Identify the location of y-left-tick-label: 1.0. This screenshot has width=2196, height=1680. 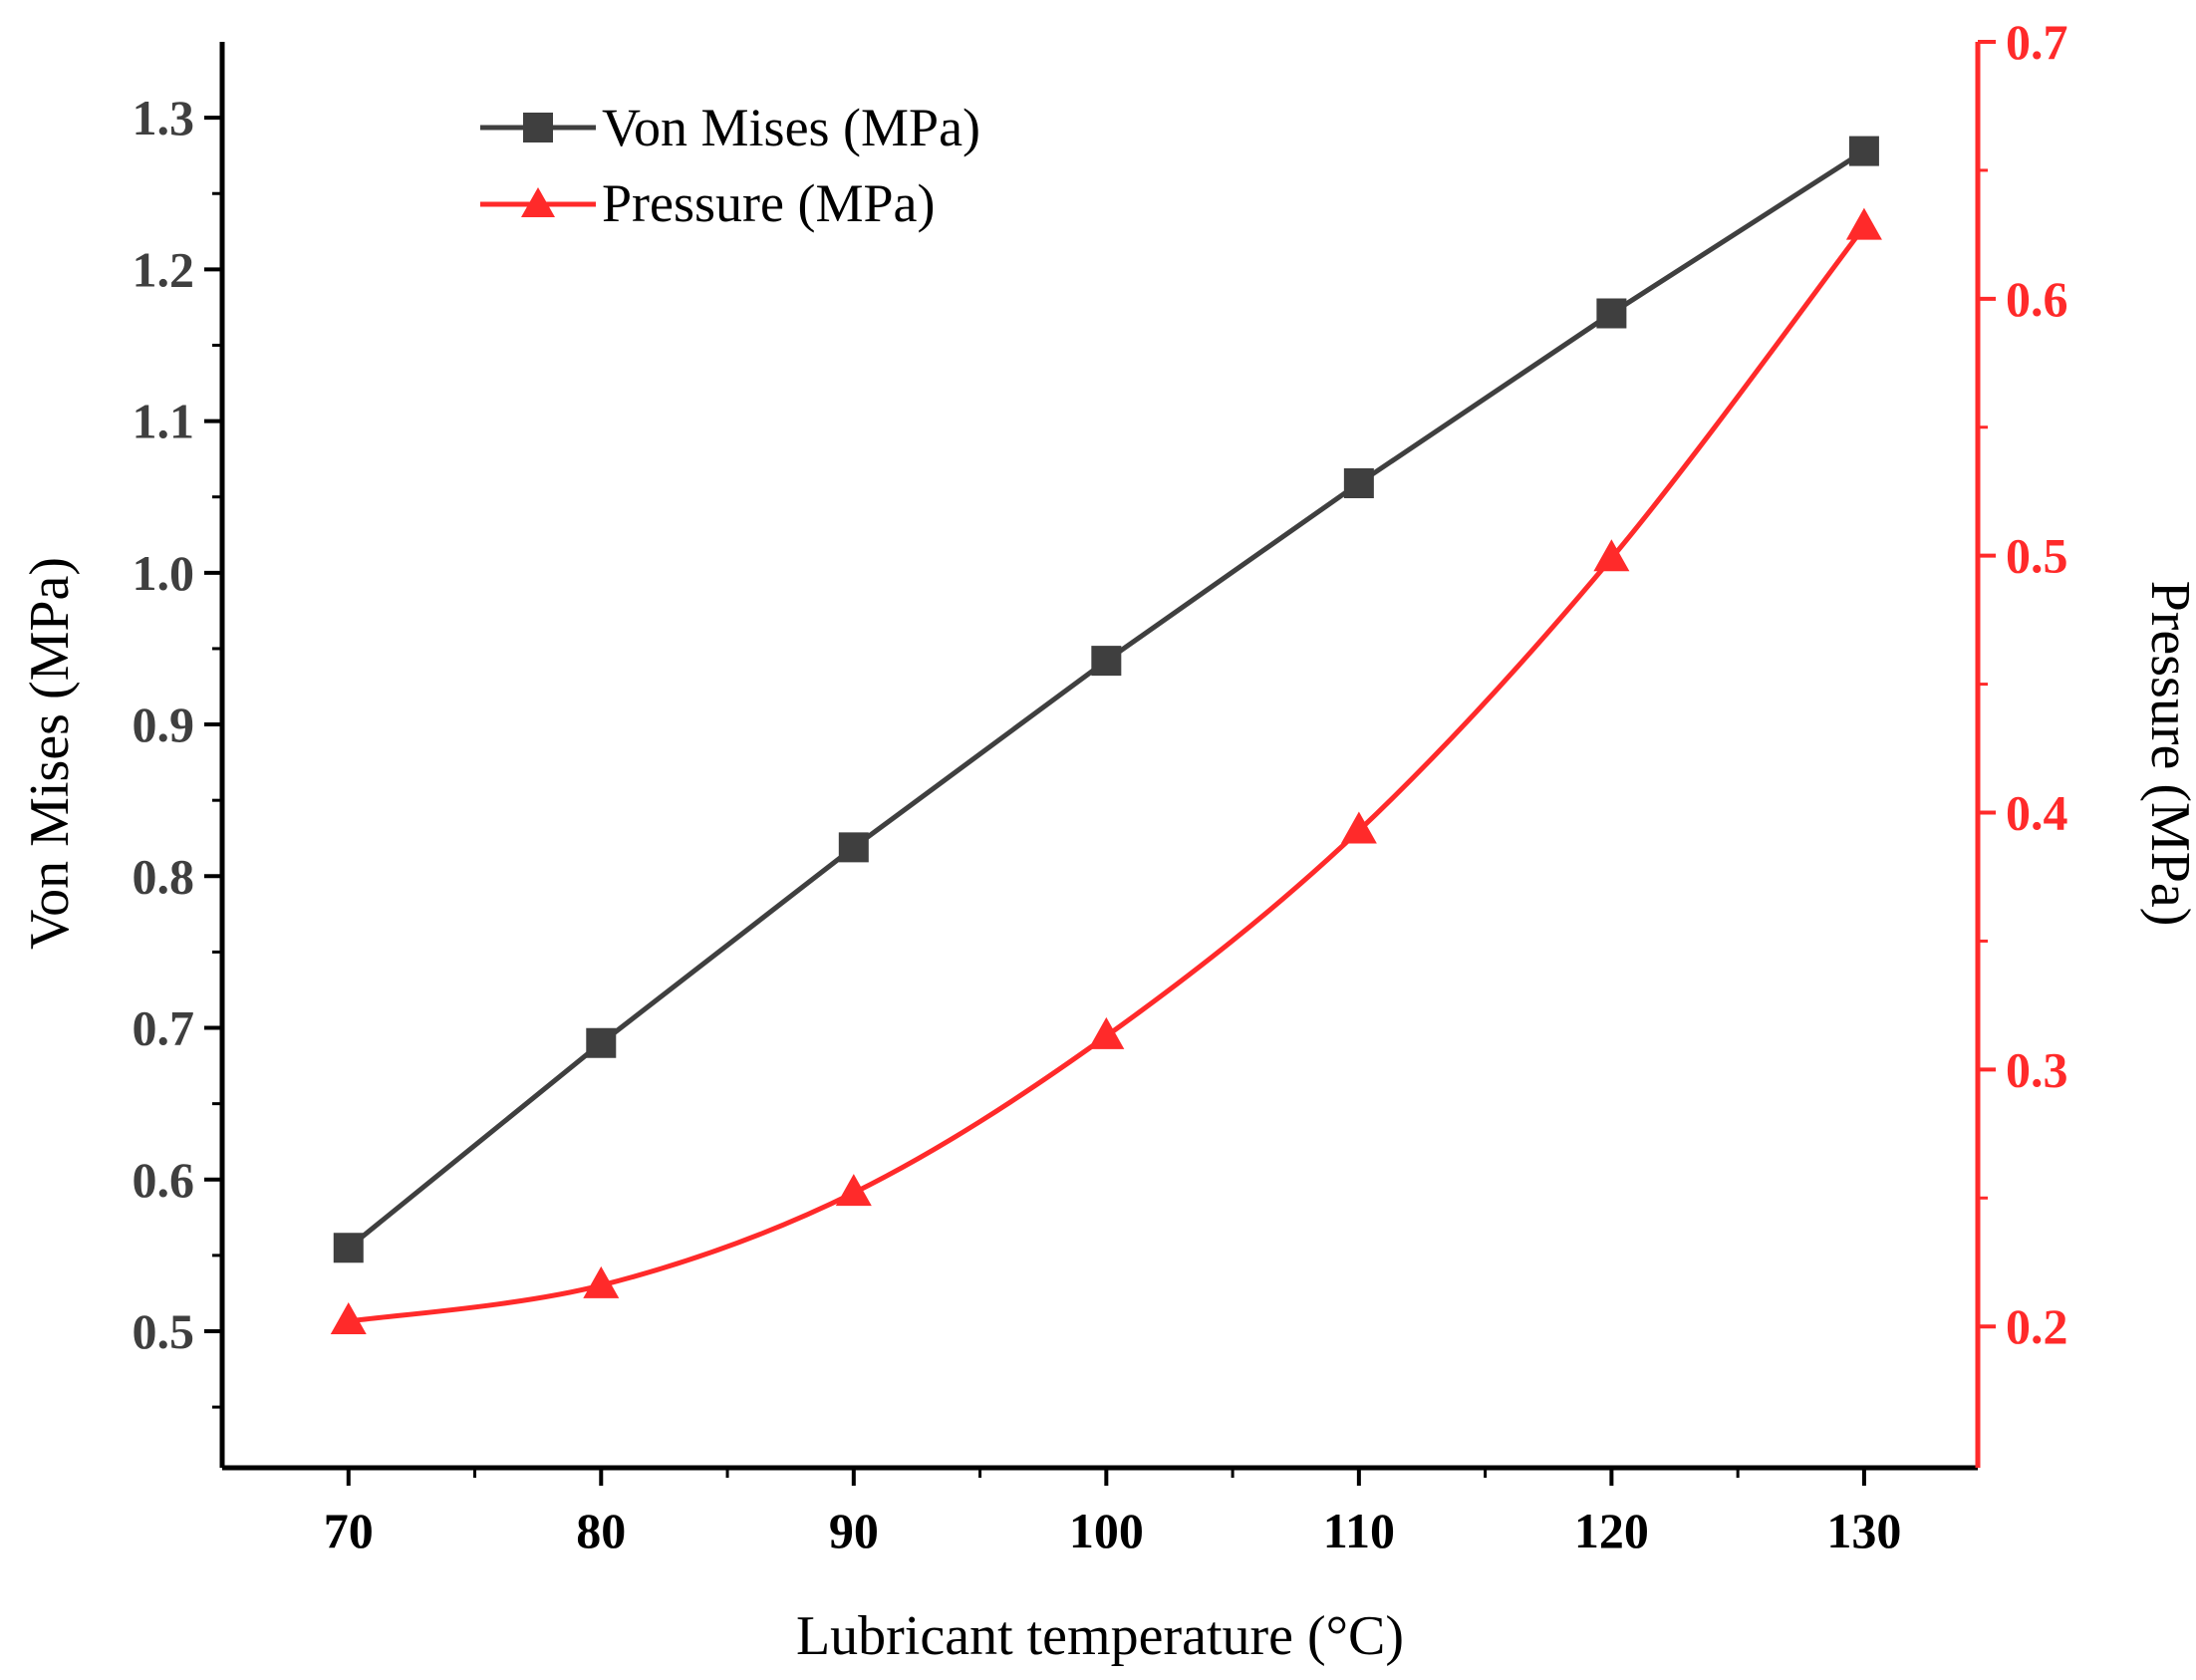
(164, 573).